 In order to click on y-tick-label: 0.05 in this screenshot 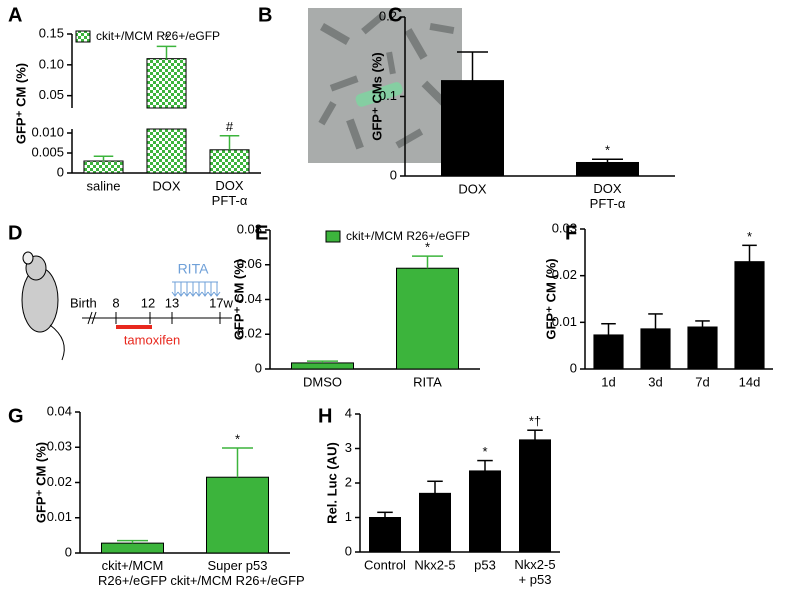, I will do `click(51, 94)`.